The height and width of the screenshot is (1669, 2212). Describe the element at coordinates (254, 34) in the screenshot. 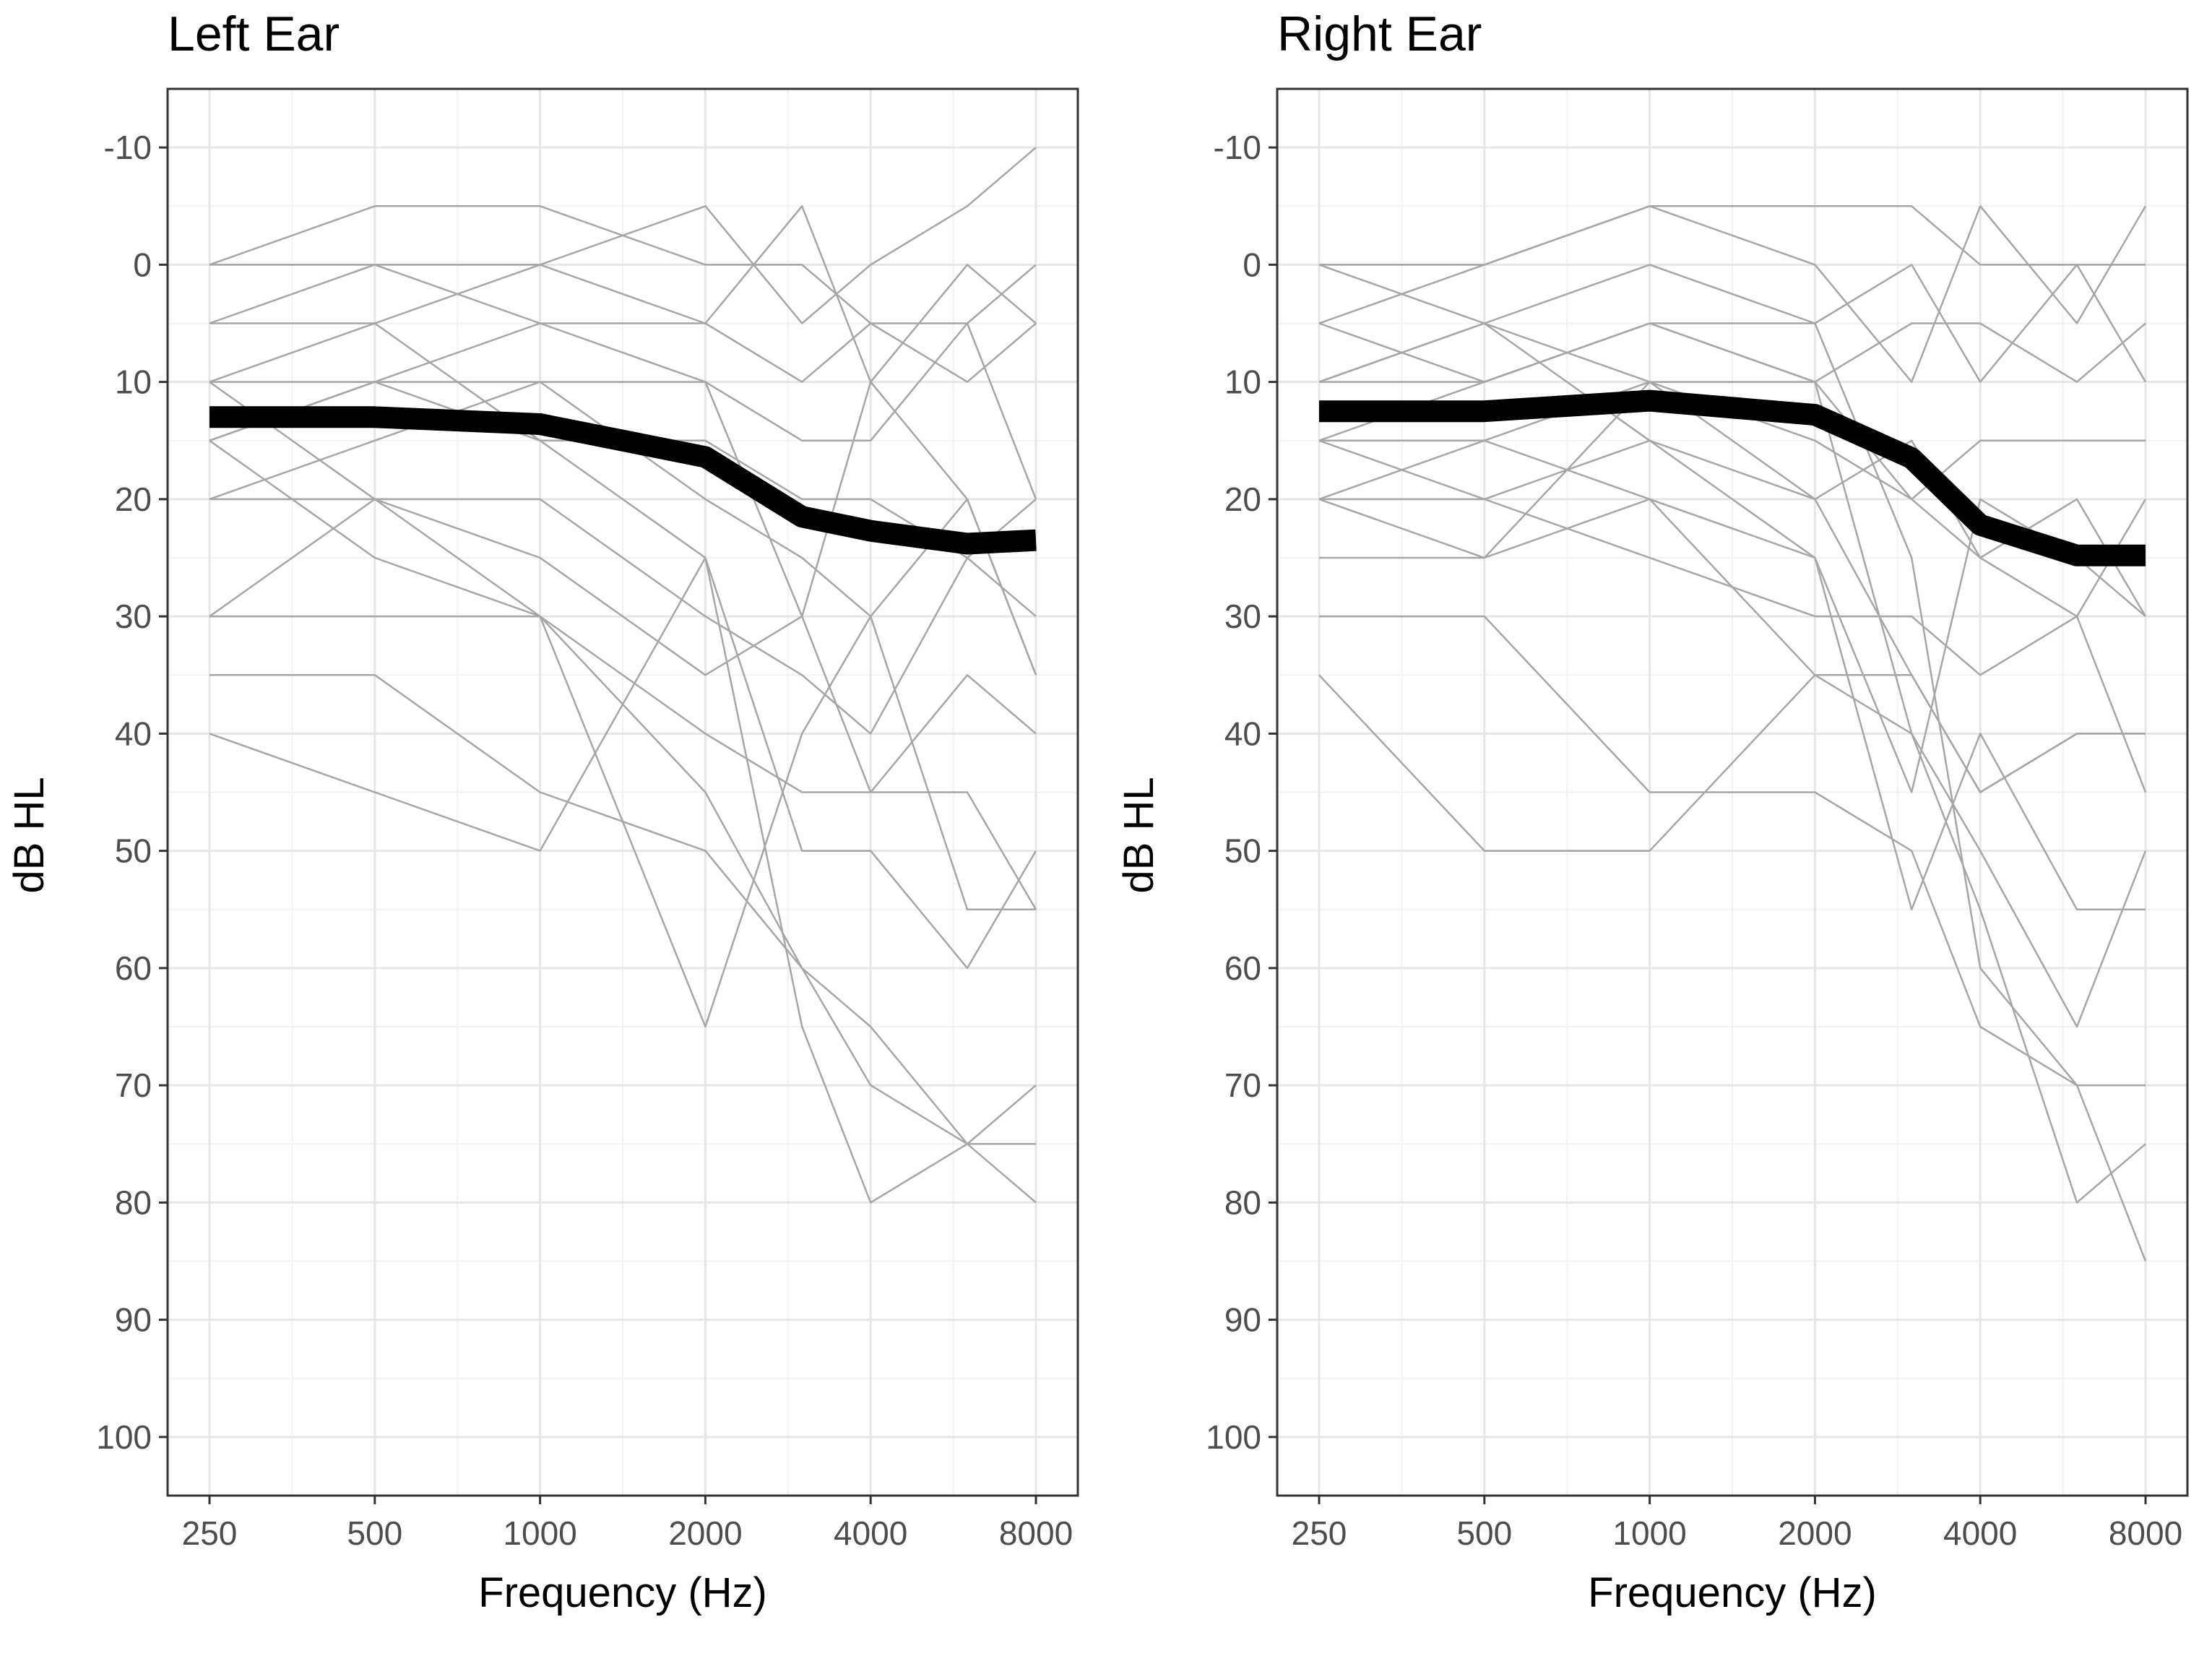

I see `left-ear-title: Left Ear` at that location.